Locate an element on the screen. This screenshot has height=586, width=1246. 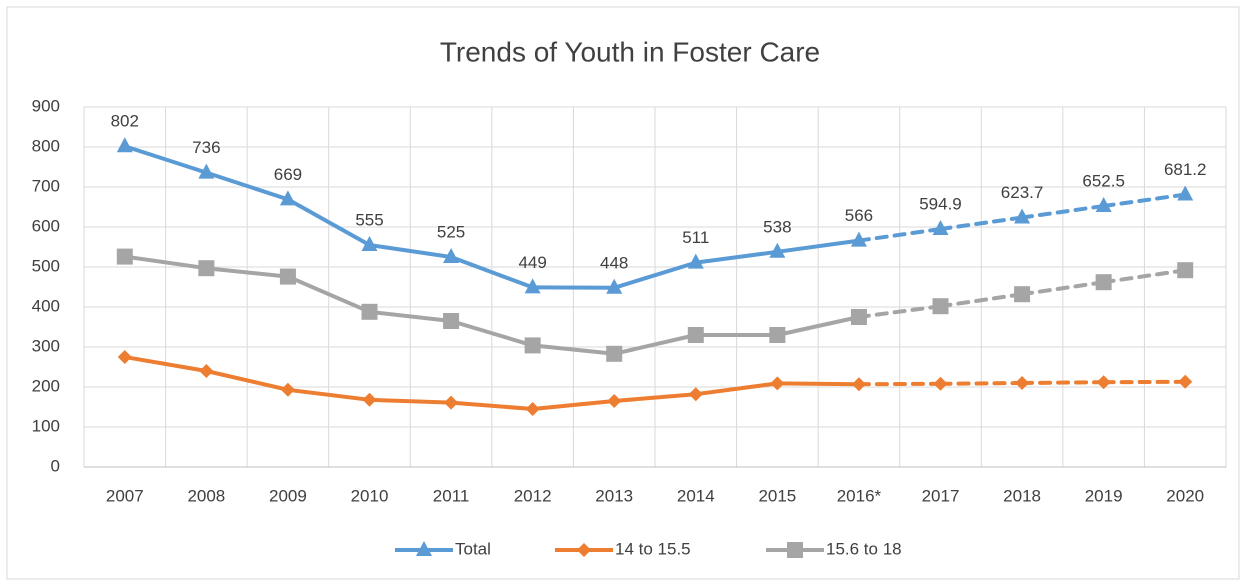
x-tick-label: 2007 is located at coordinates (125, 495).